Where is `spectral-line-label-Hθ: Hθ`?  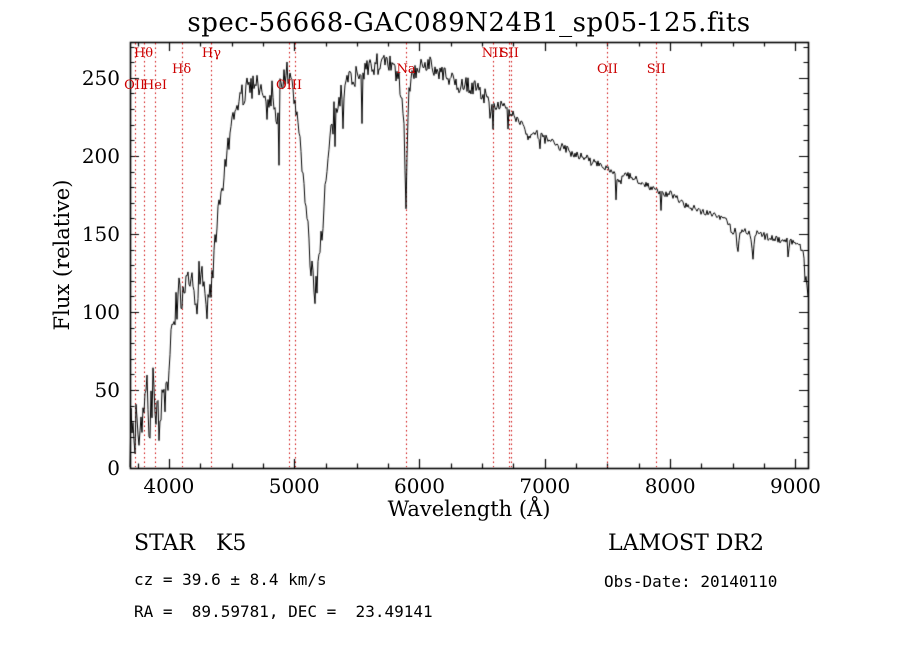 spectral-line-label-Hθ: Hθ is located at coordinates (143, 53).